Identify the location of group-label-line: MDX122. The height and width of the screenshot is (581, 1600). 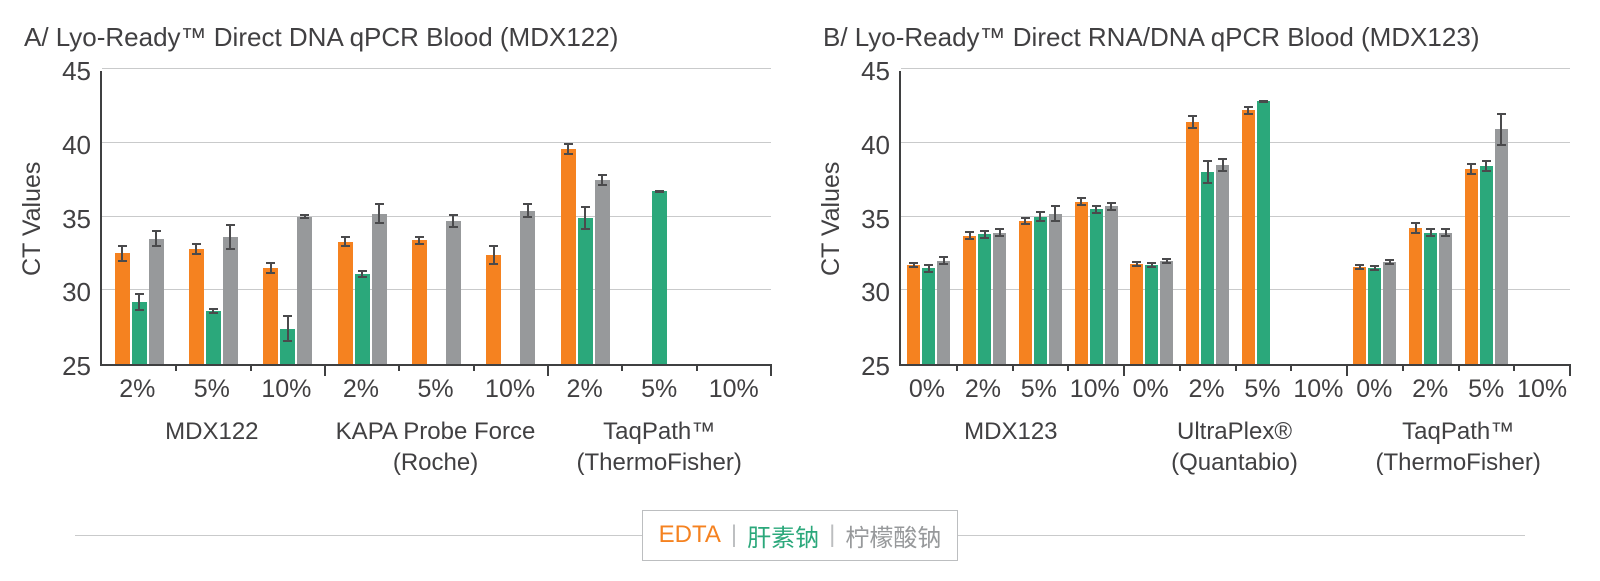
(212, 431).